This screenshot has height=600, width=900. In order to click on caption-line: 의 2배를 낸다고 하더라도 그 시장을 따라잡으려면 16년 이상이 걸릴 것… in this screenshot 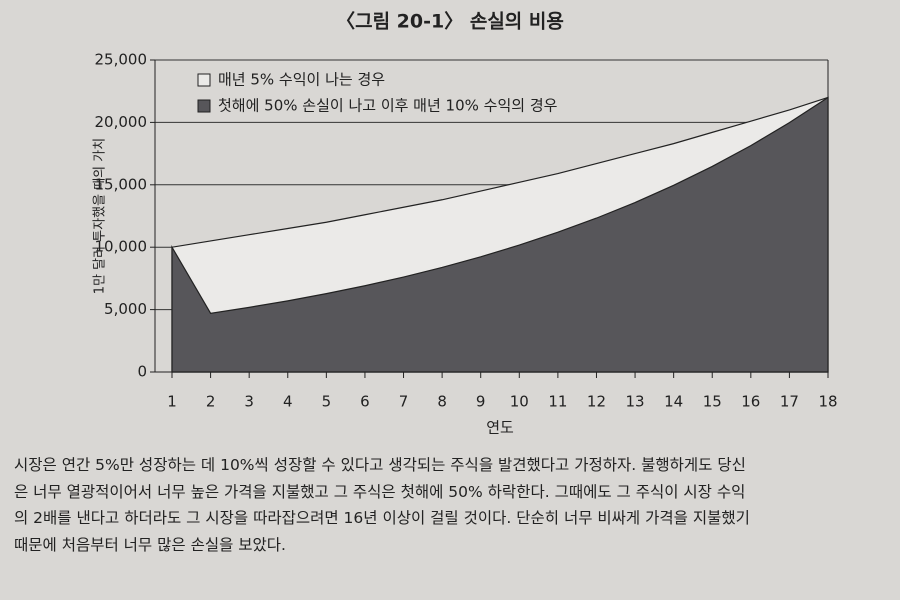, I will do `click(382, 518)`.